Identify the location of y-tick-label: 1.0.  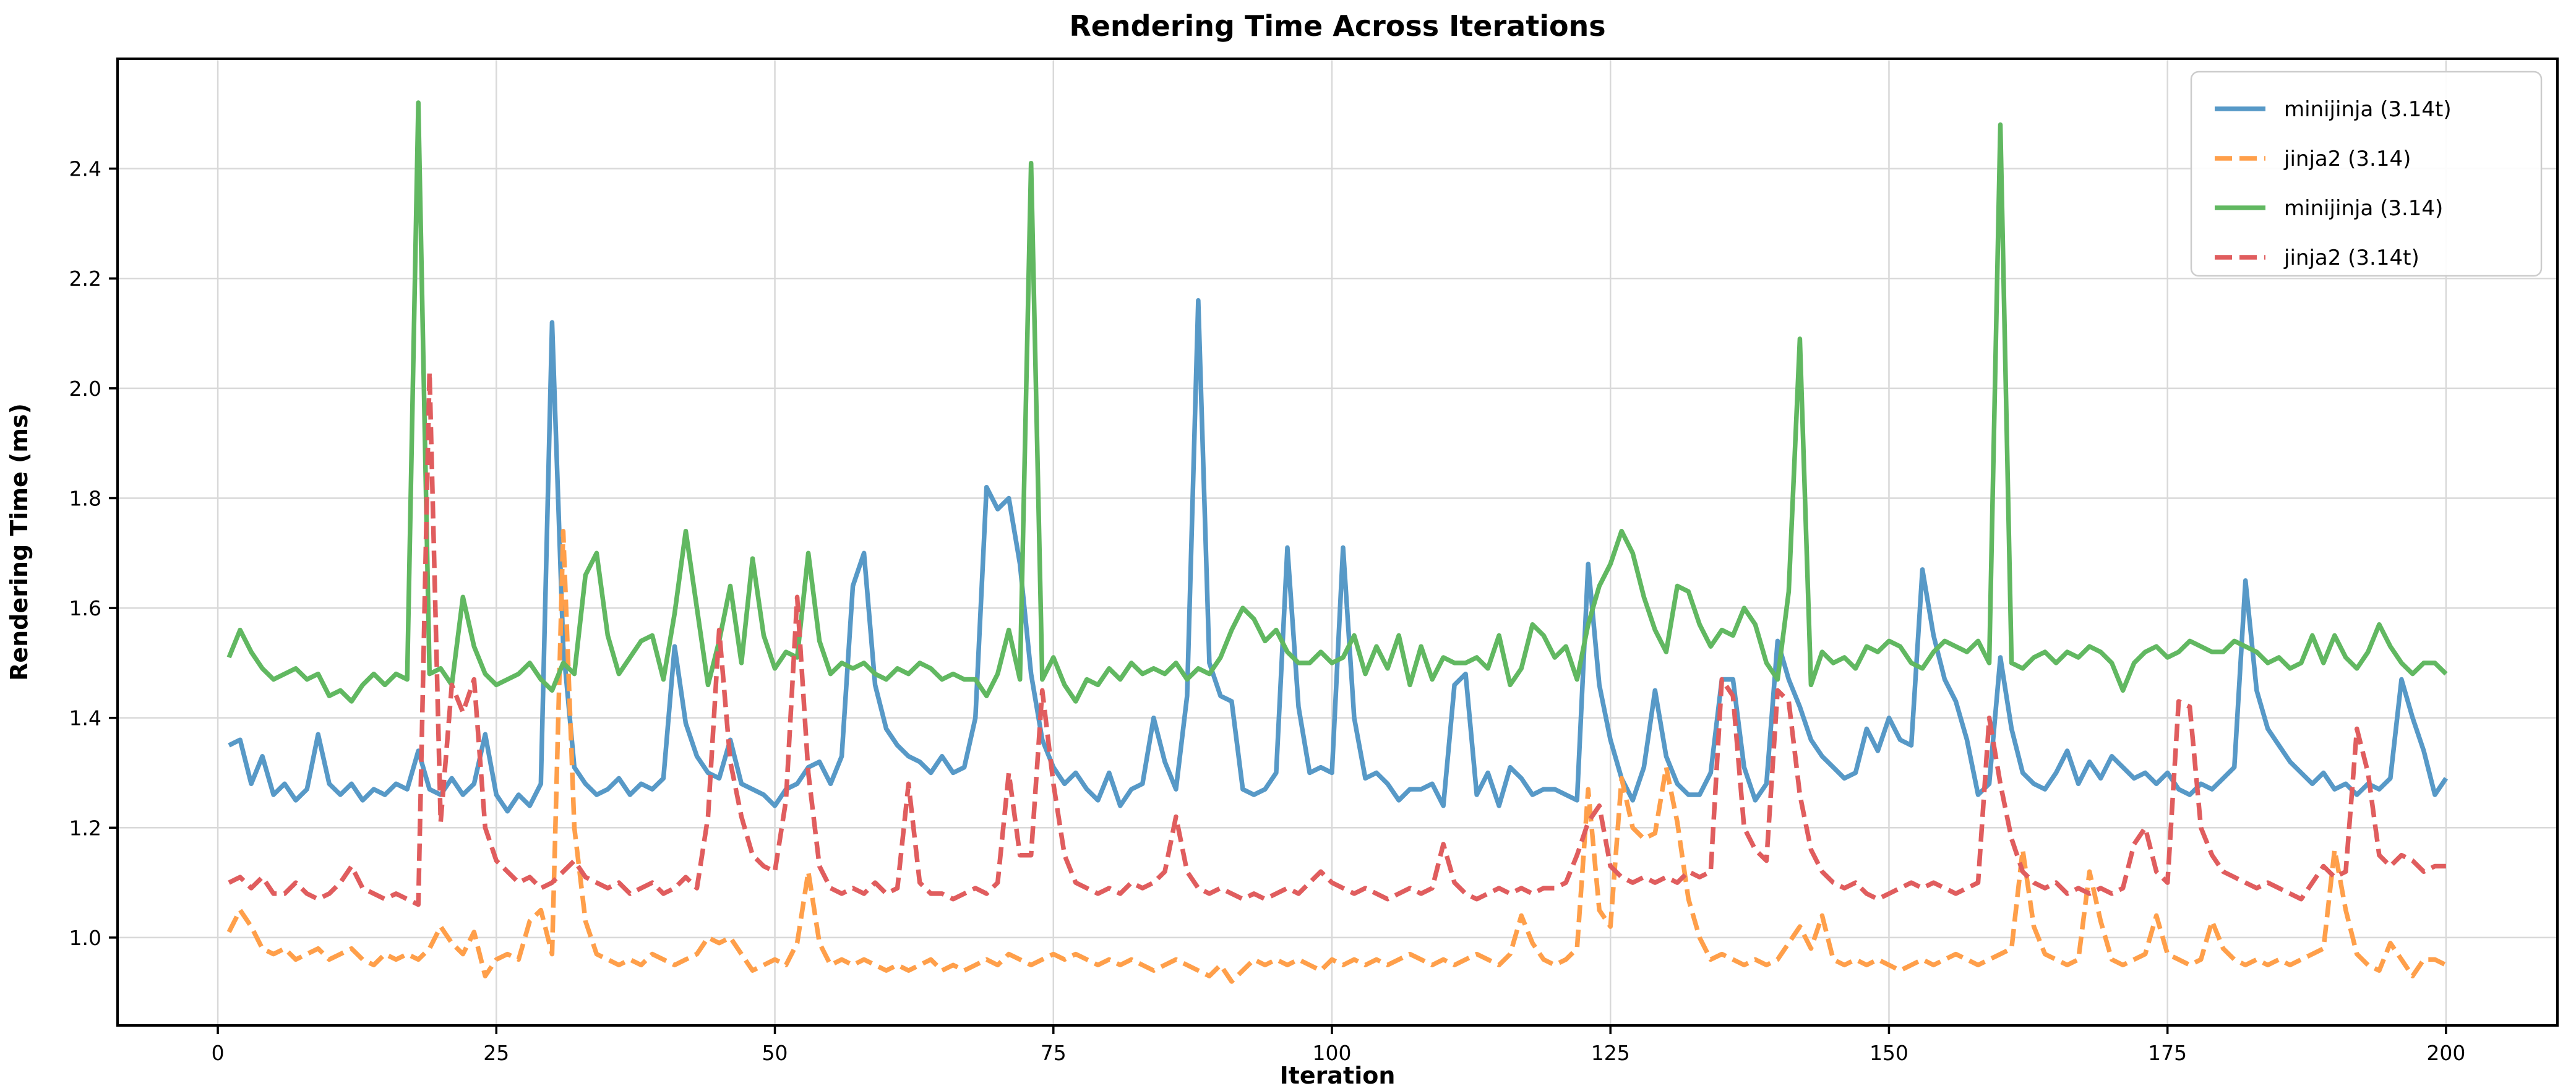
(85, 938).